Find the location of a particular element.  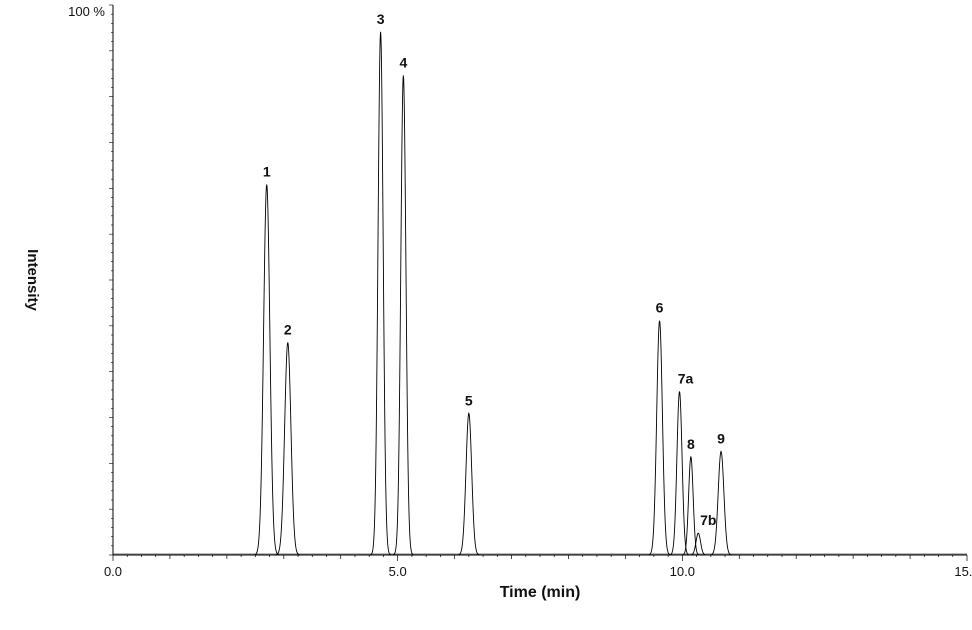

peak-label-7a: 7a is located at coordinates (686, 379).